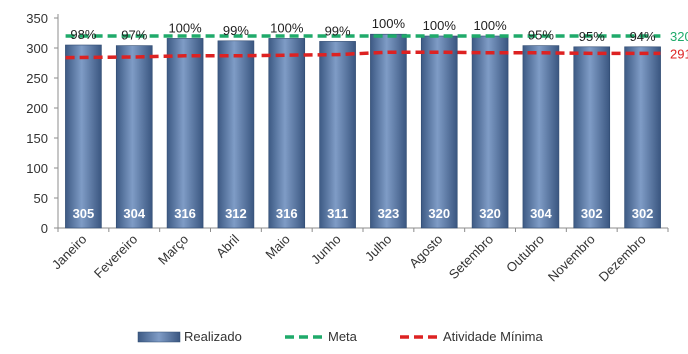 The height and width of the screenshot is (354, 688). I want to click on meta-end-label: 320, so click(679, 36).